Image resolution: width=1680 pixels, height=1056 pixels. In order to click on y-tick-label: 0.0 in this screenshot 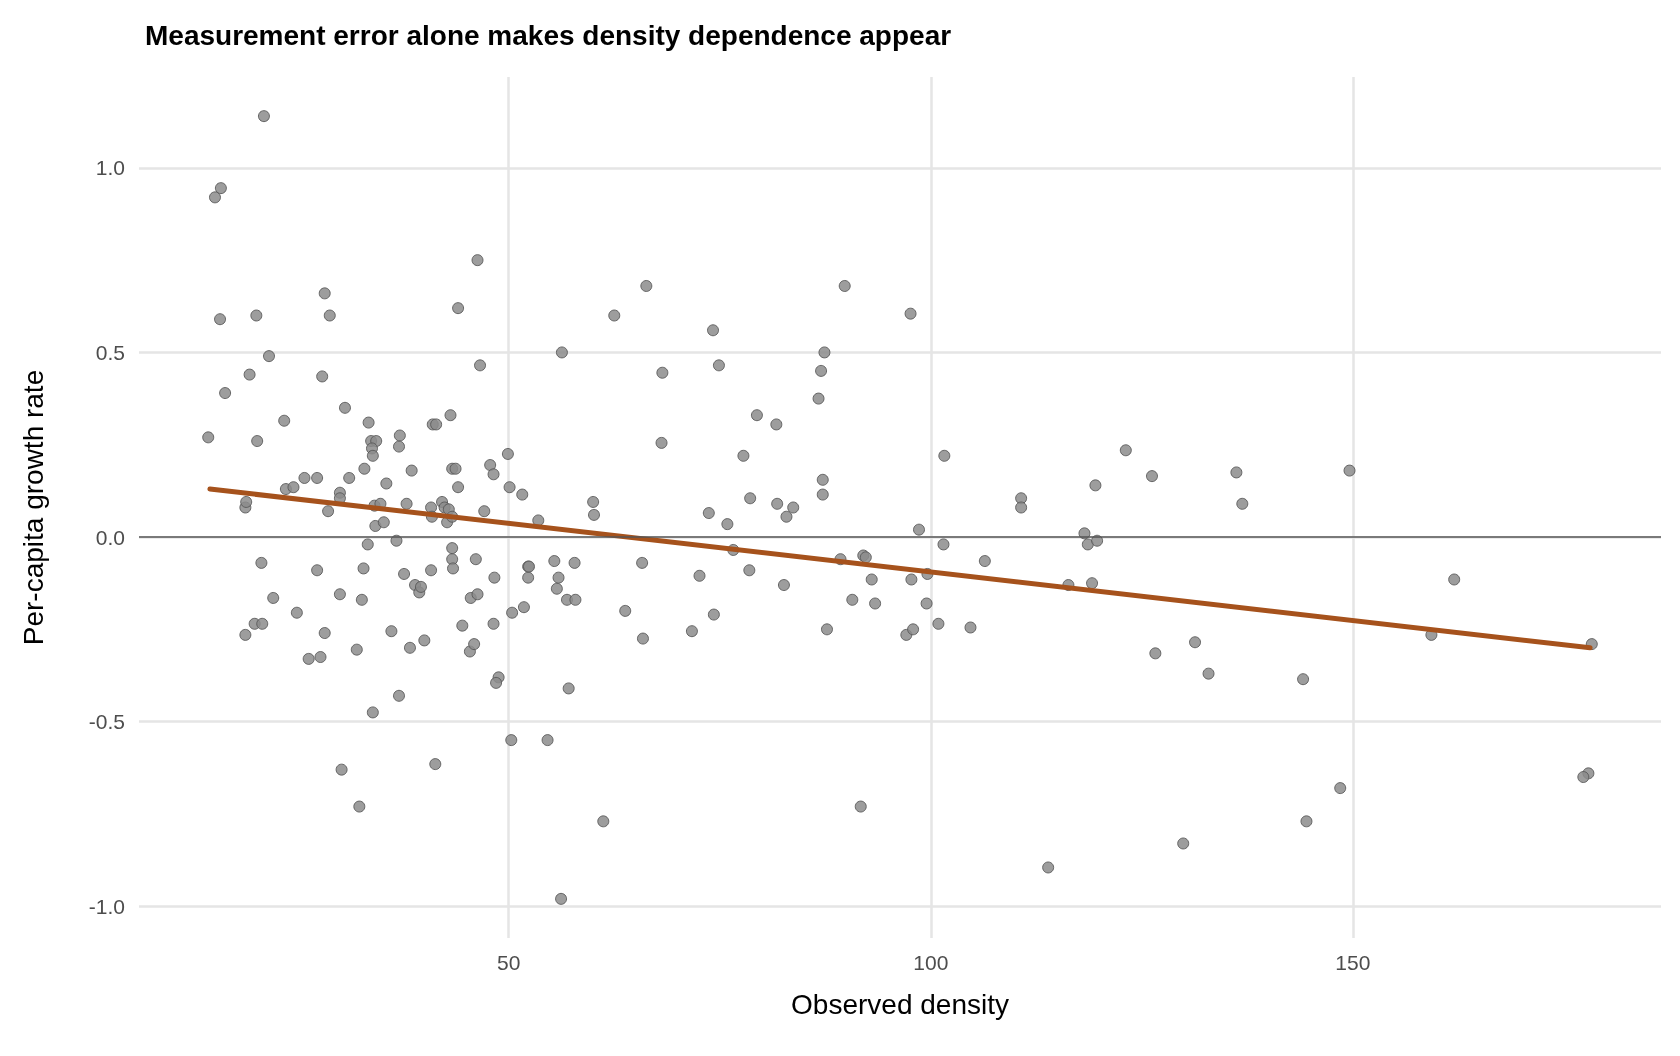, I will do `click(110, 537)`.